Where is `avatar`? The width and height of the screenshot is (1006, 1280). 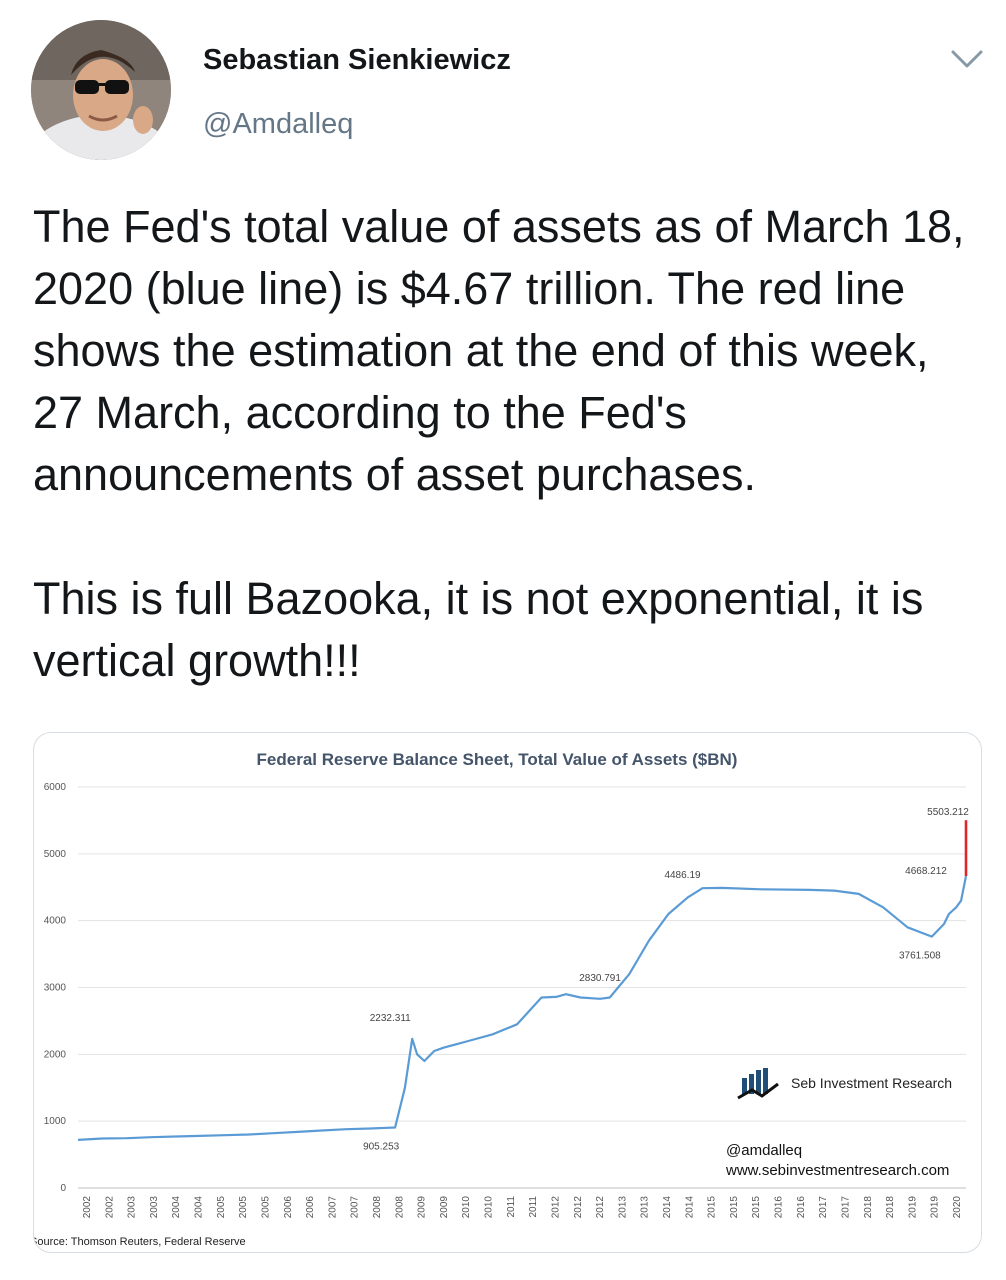
avatar is located at coordinates (101, 90).